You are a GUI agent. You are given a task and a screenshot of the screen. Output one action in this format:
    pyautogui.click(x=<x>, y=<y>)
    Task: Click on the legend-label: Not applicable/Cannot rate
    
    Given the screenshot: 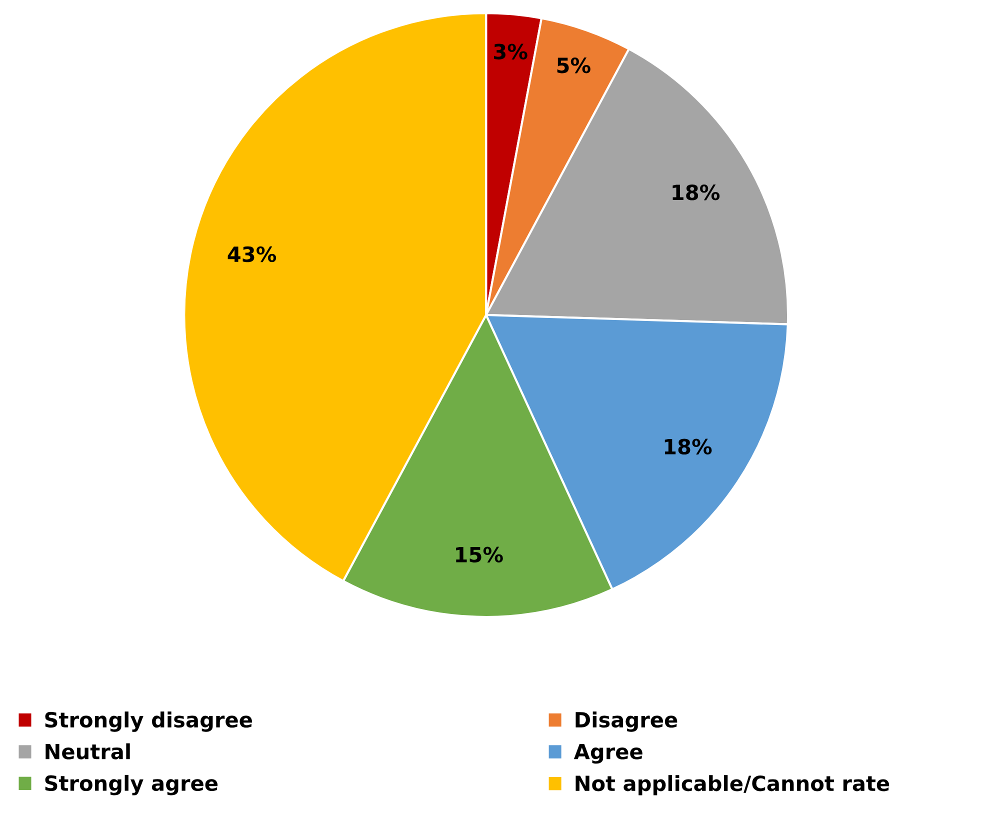 What is the action you would take?
    pyautogui.click(x=733, y=785)
    